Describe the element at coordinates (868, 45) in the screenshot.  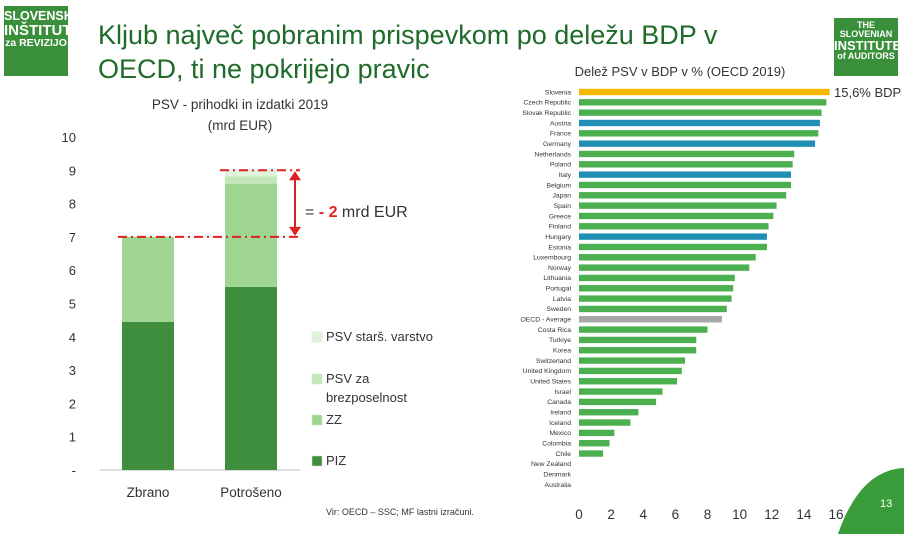
I see `logo-line: INSTITUTE` at that location.